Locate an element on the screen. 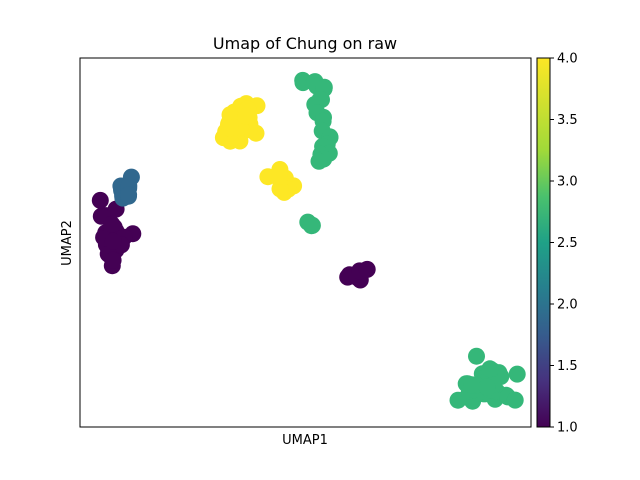 The height and width of the screenshot is (480, 640). colorbar-tick-label-6: 4.0 is located at coordinates (567, 59).